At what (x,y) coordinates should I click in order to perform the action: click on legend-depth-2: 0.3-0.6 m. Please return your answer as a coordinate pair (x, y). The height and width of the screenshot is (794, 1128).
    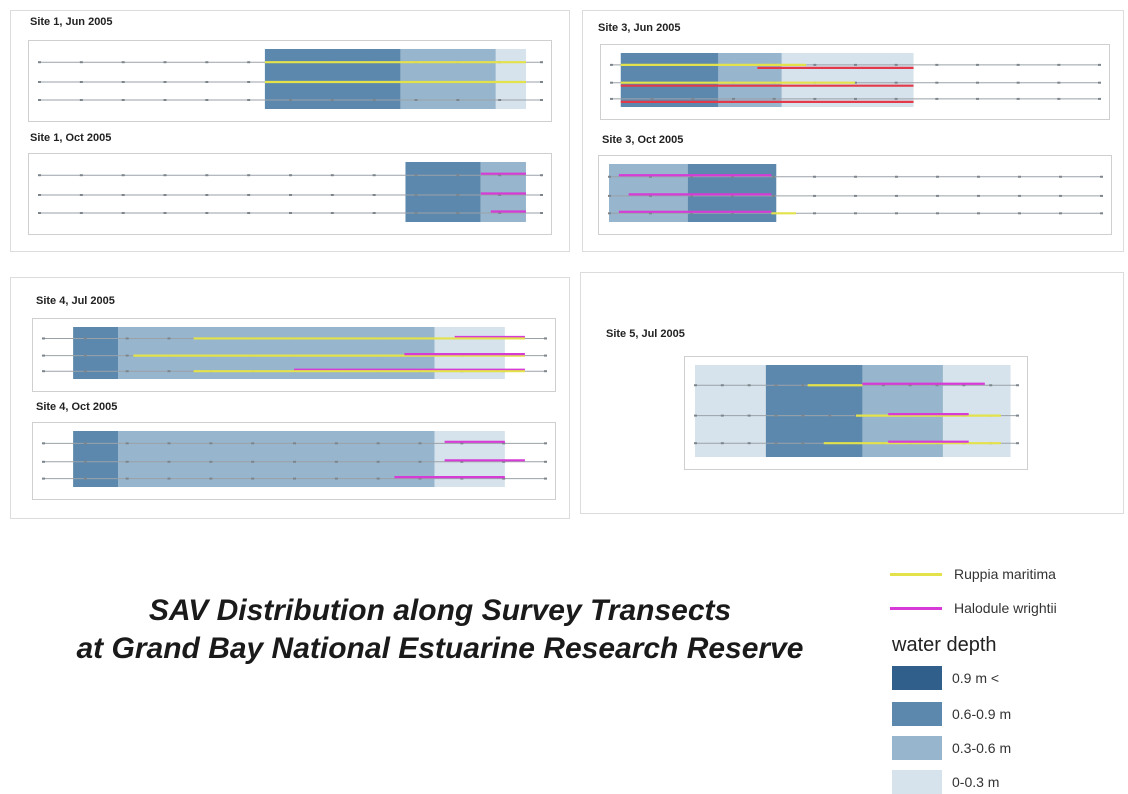
    Looking at the image, I should click on (951, 748).